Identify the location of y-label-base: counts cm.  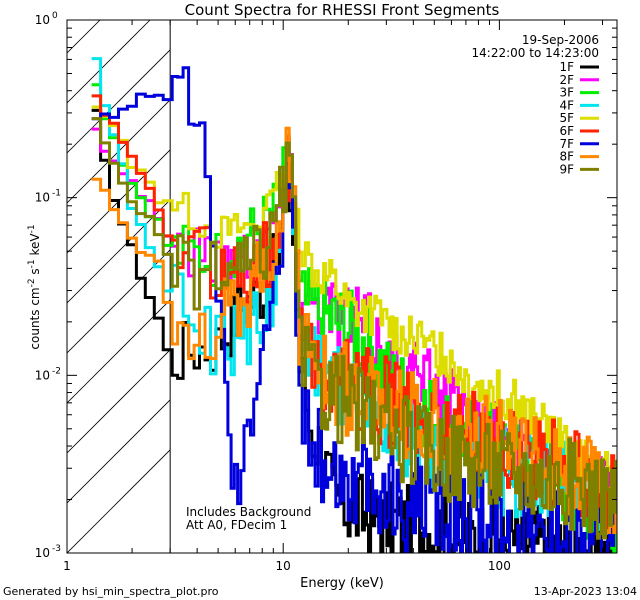
(35, 318).